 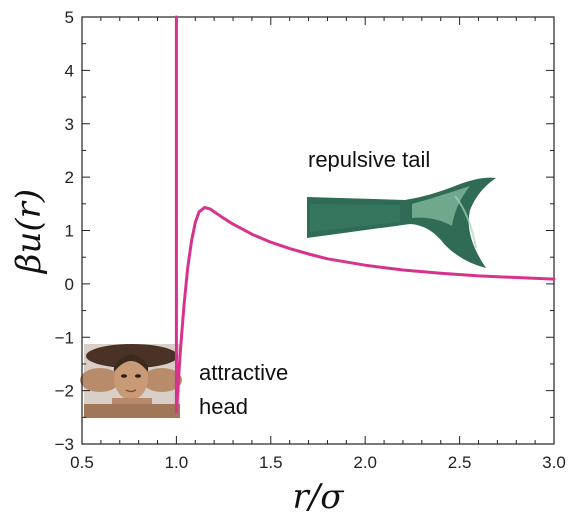 I want to click on x-tick-label: 1.5, so click(x=271, y=462).